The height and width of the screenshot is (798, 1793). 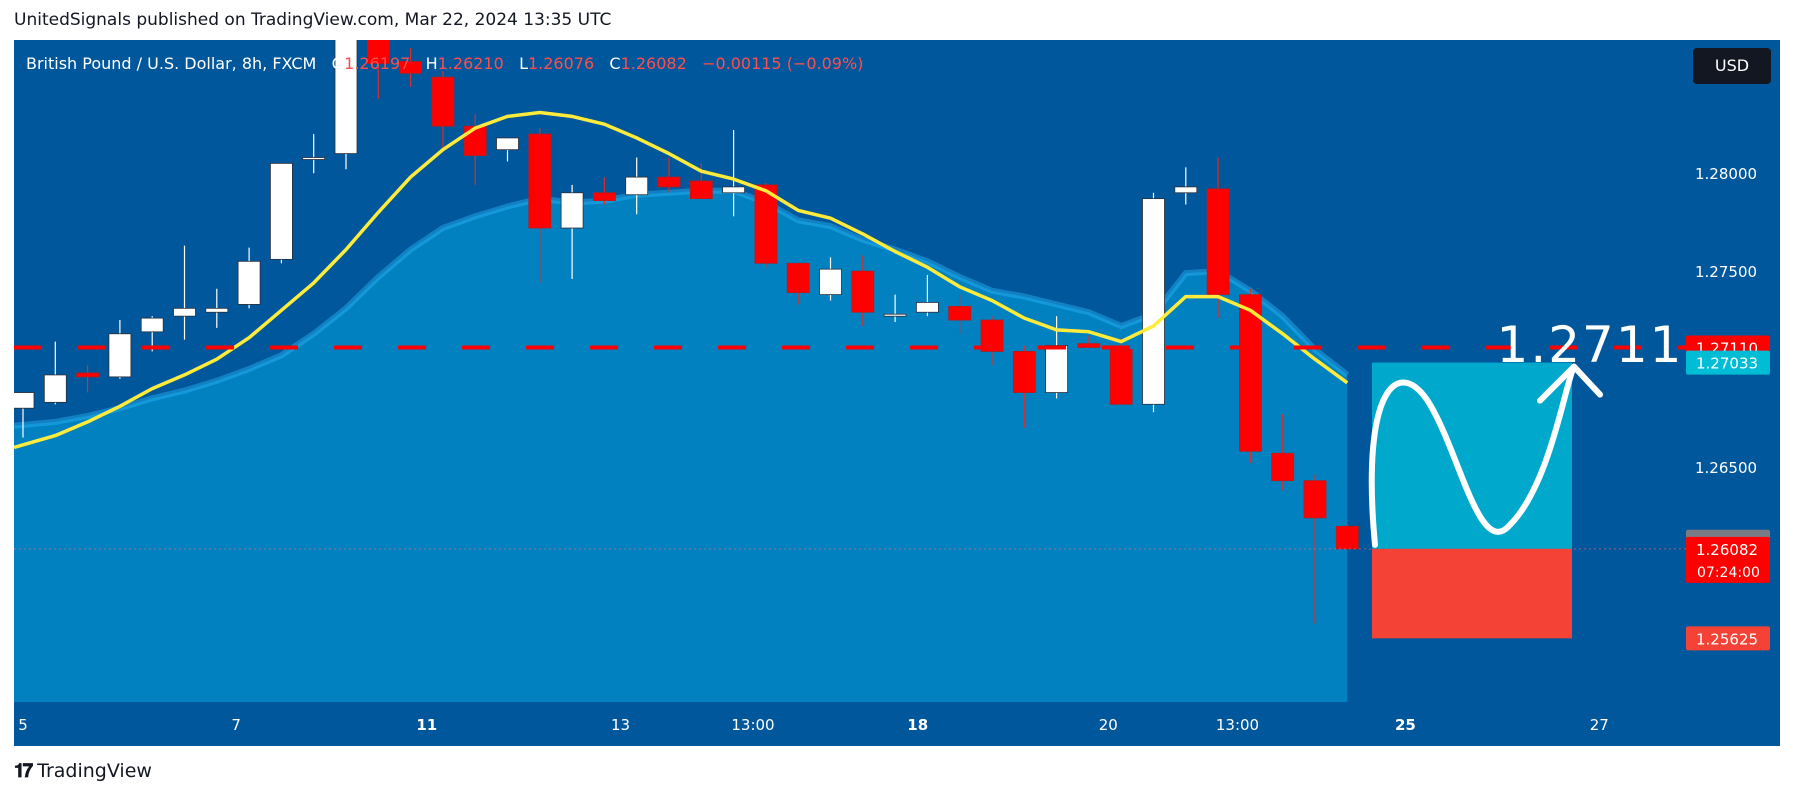 I want to click on price-badge-label: 1.26082, so click(x=1727, y=550).